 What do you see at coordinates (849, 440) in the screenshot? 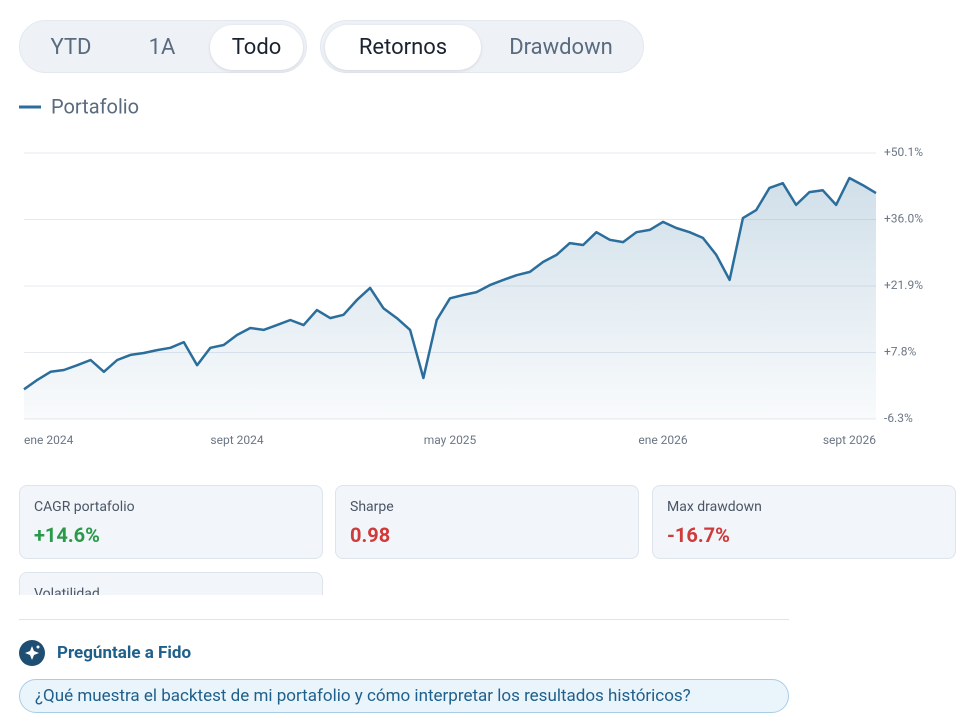
I see `x-tick-label: sept 2026` at bounding box center [849, 440].